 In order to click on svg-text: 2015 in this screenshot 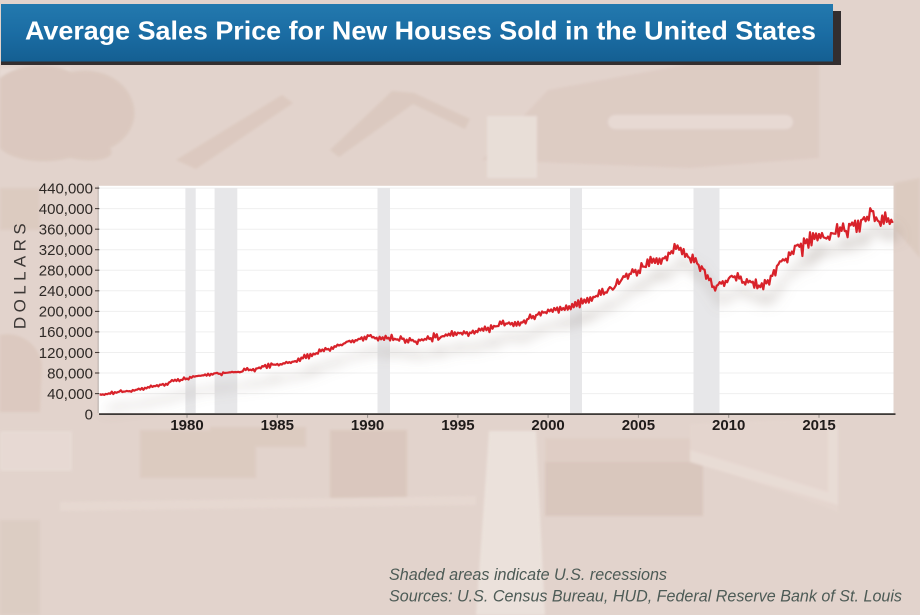, I will do `click(818, 425)`.